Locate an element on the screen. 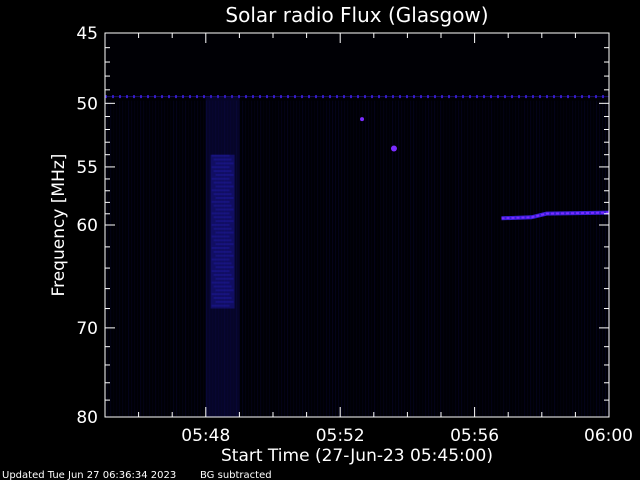 The width and height of the screenshot is (640, 480). y-axis-label: Frequency [MHz] is located at coordinates (59, 225).